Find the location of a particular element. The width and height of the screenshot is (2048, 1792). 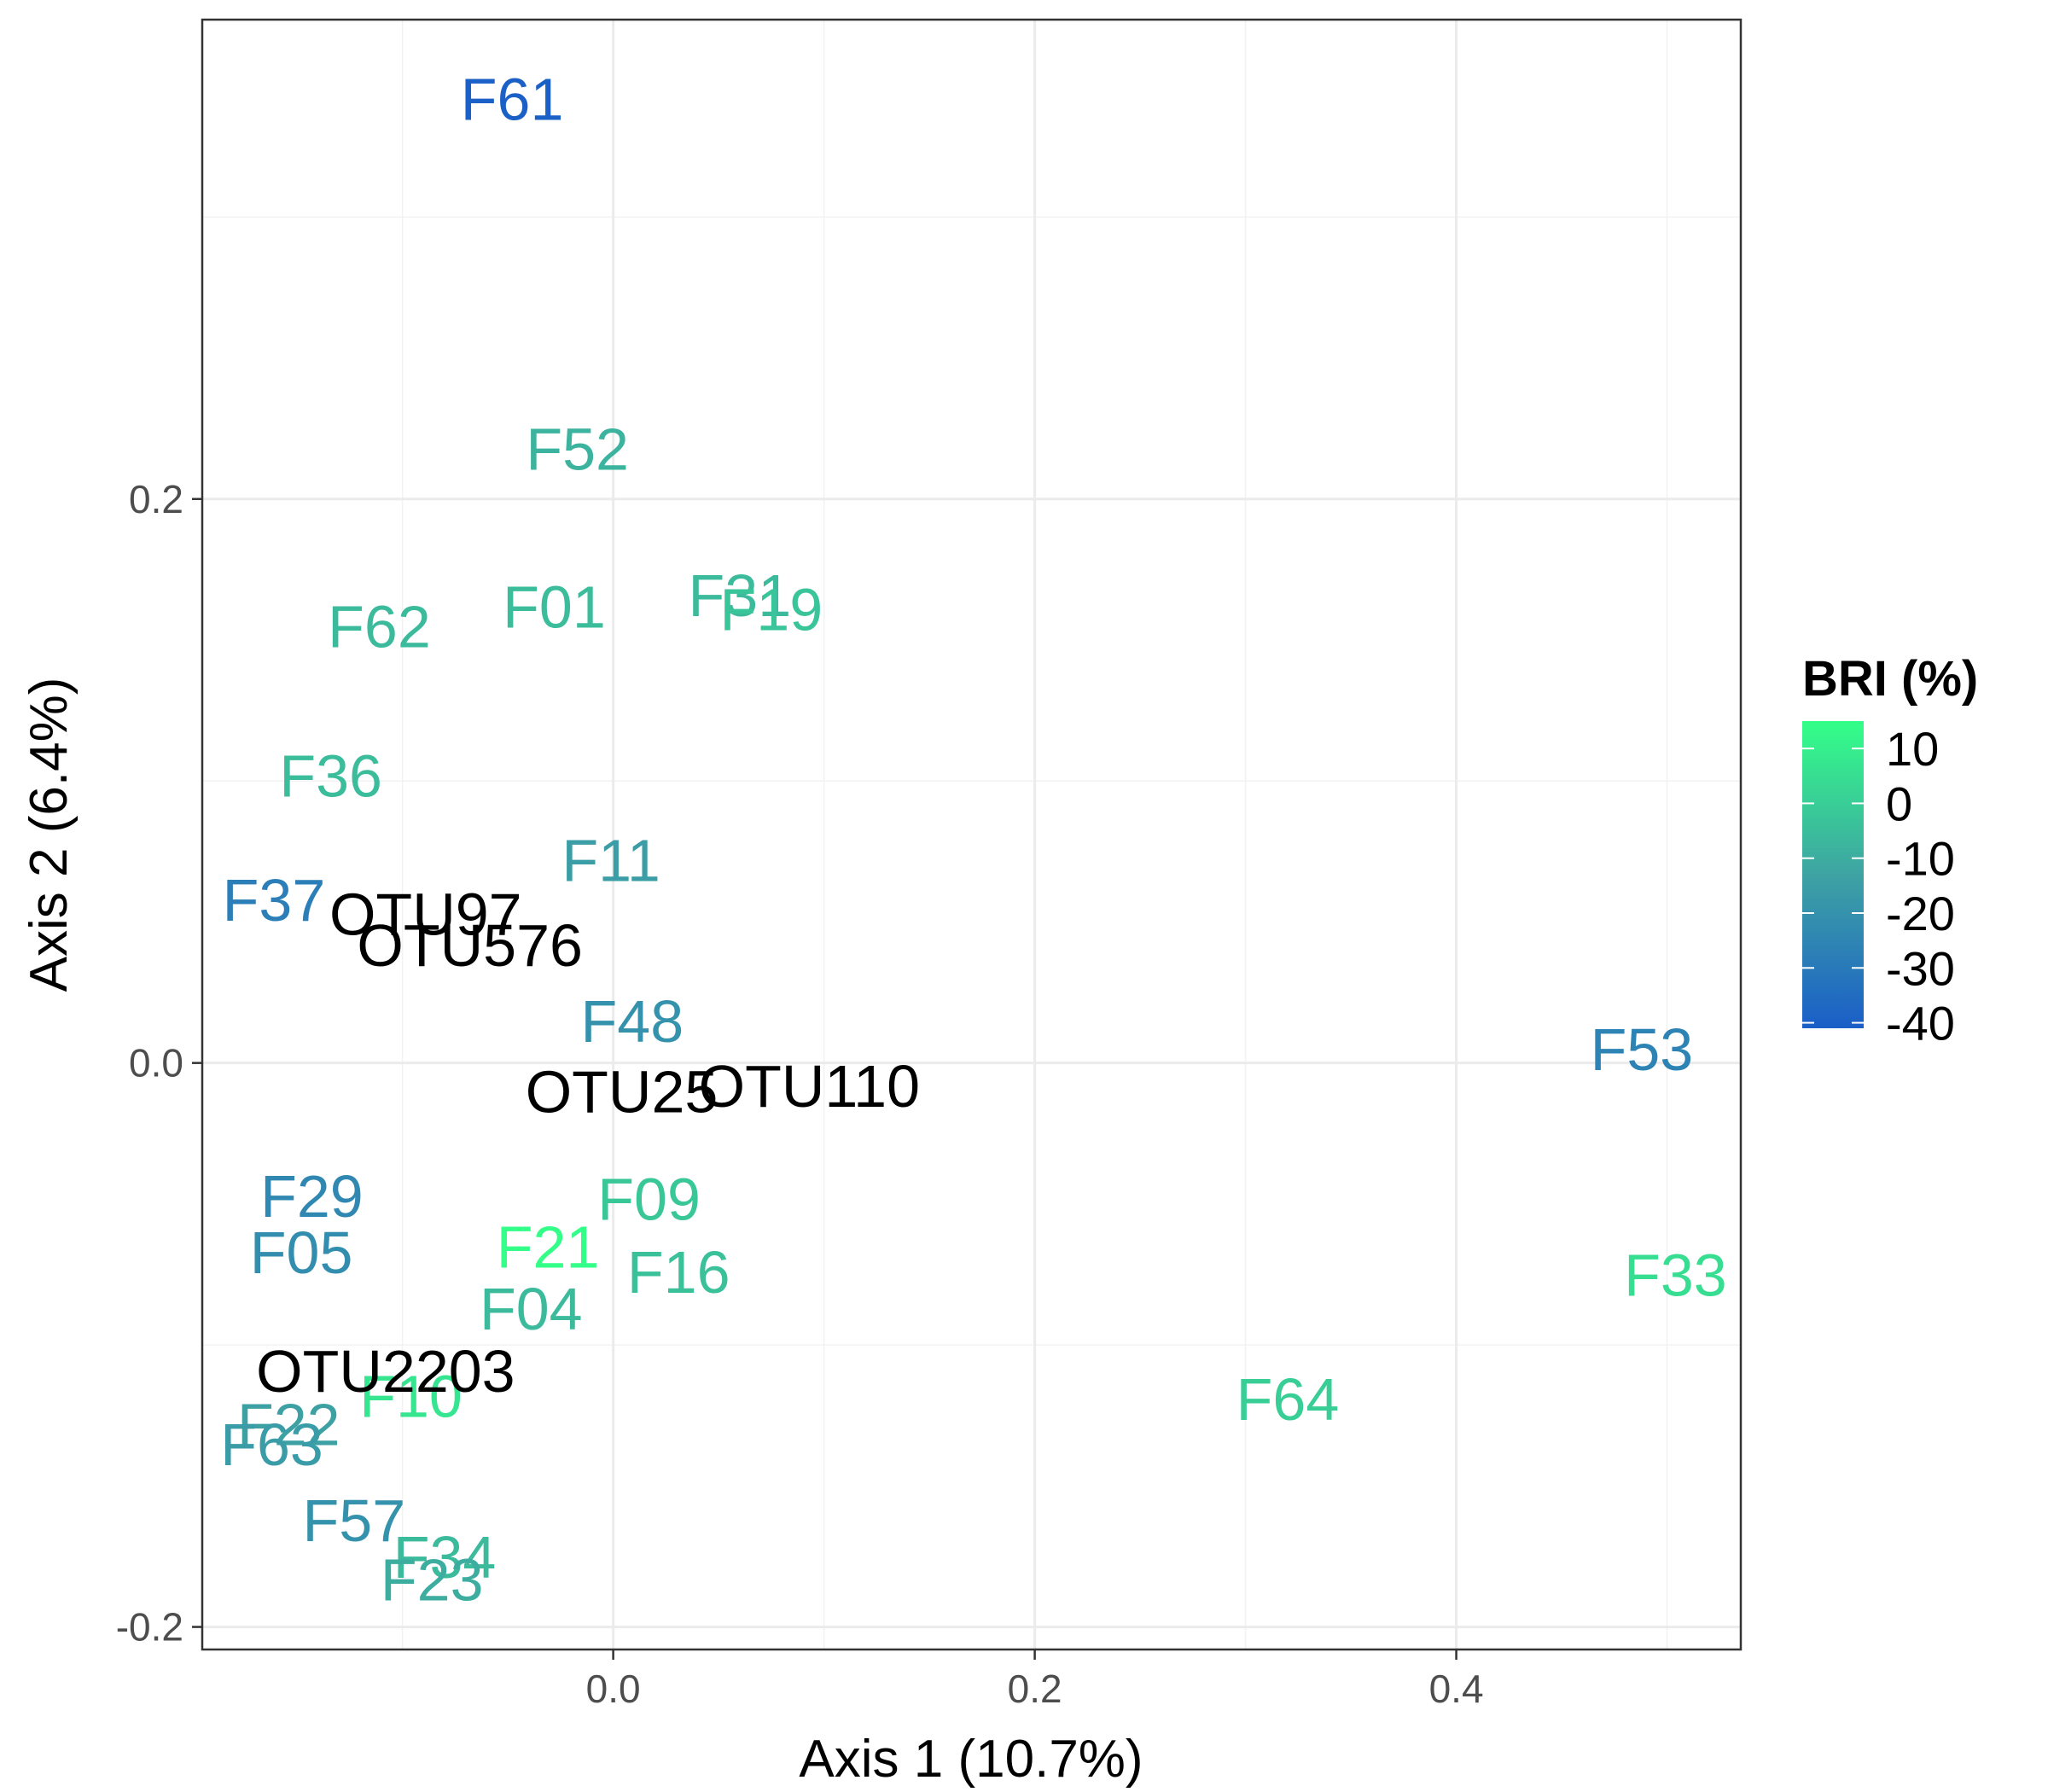

legend-title: BRI (%) is located at coordinates (1890, 679).